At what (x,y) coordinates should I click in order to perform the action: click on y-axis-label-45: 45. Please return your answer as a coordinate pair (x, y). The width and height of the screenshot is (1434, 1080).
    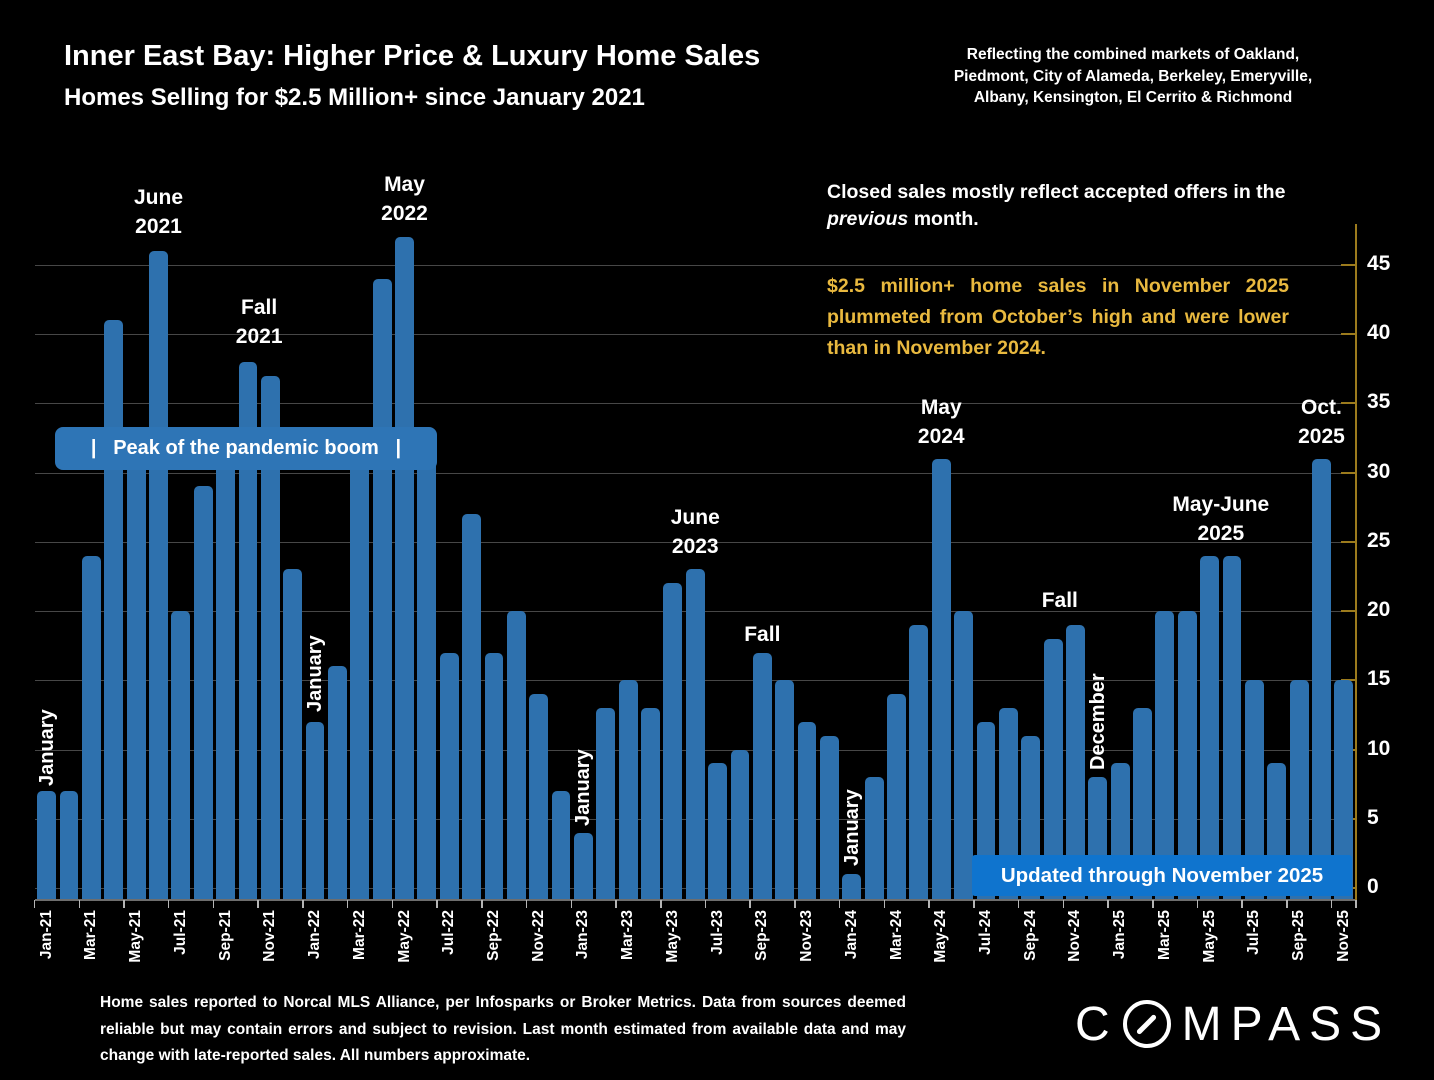
    Looking at the image, I should click on (1379, 263).